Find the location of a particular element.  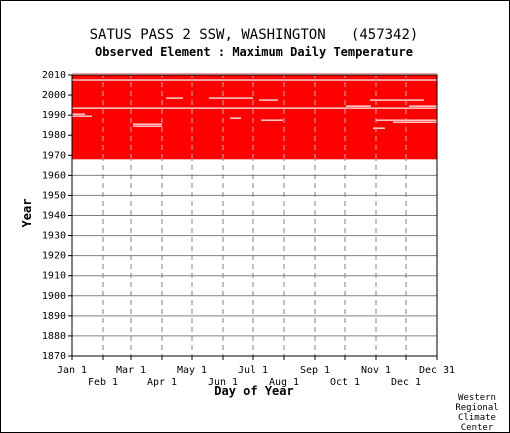

x-tick-label: Mar 1 is located at coordinates (131, 370).